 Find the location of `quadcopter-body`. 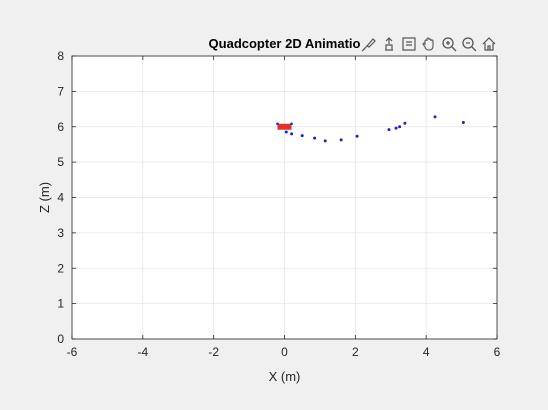

quadcopter-body is located at coordinates (284, 126).